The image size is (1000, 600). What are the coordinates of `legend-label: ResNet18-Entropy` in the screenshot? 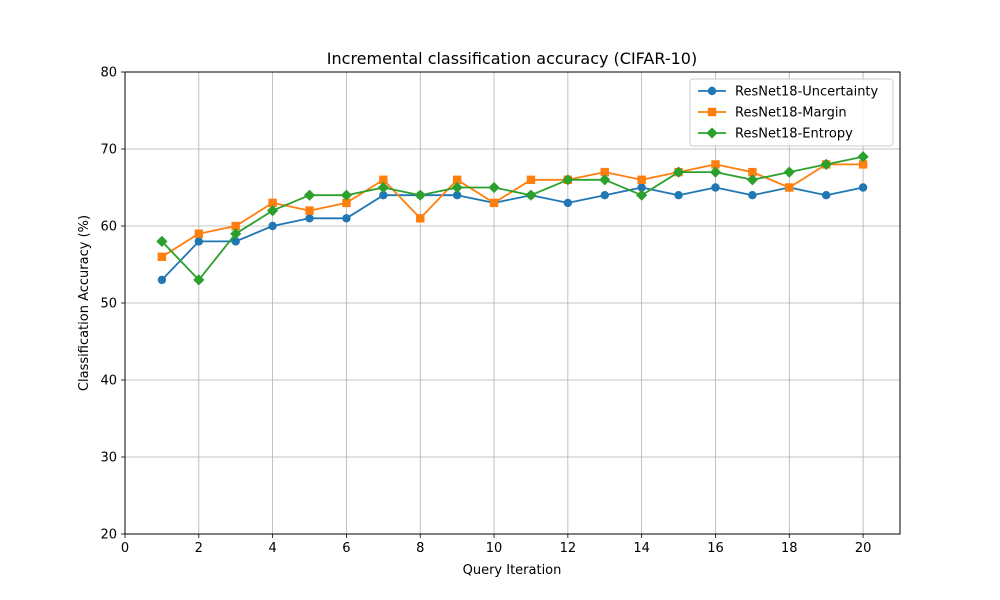 It's located at (794, 134).